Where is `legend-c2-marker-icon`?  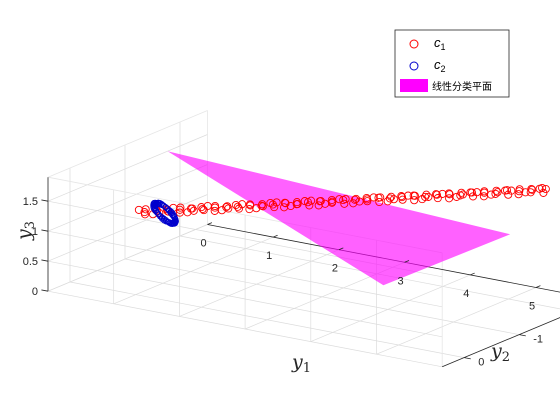
legend-c2-marker-icon is located at coordinates (414, 66).